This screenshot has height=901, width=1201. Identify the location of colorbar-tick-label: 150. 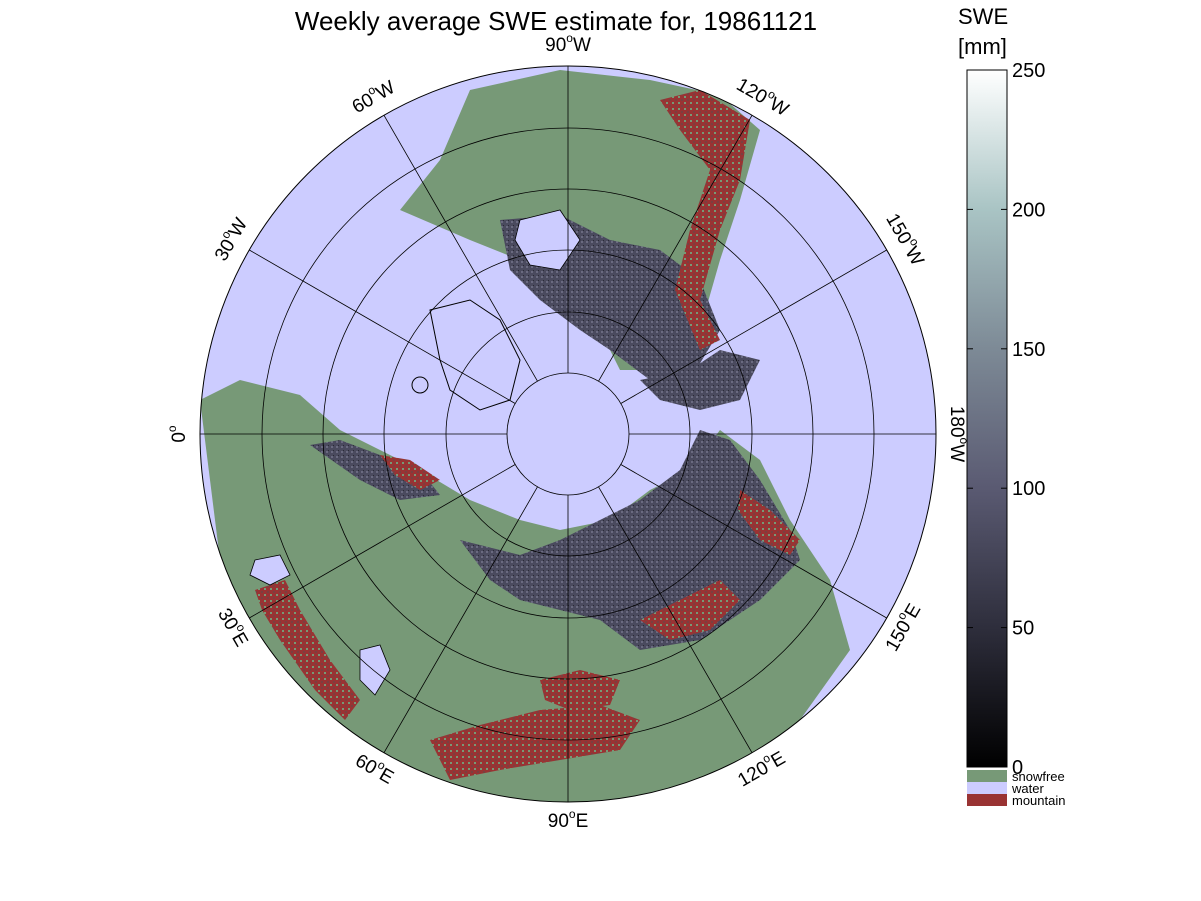
(1028, 350).